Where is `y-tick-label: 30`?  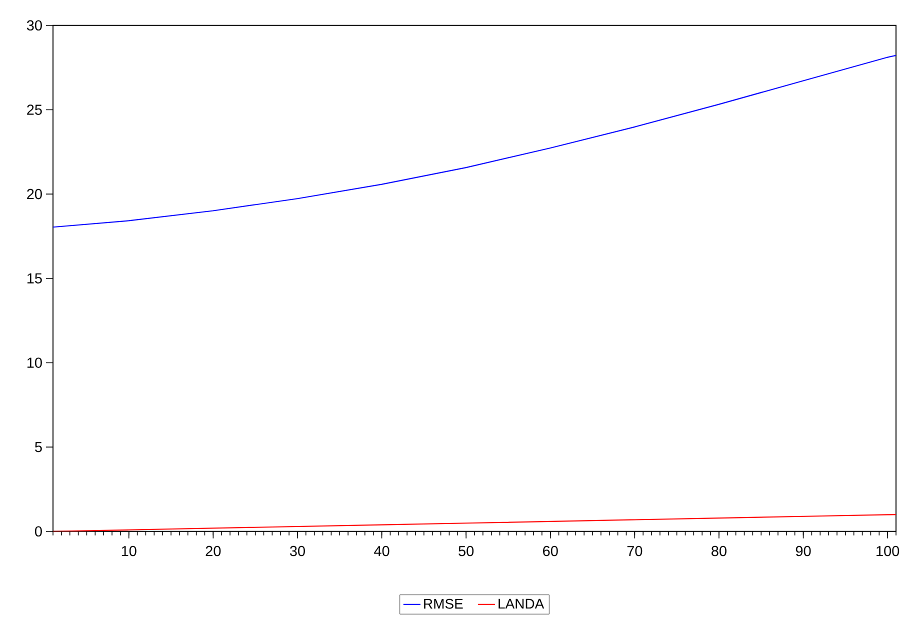
y-tick-label: 30 is located at coordinates (34, 25).